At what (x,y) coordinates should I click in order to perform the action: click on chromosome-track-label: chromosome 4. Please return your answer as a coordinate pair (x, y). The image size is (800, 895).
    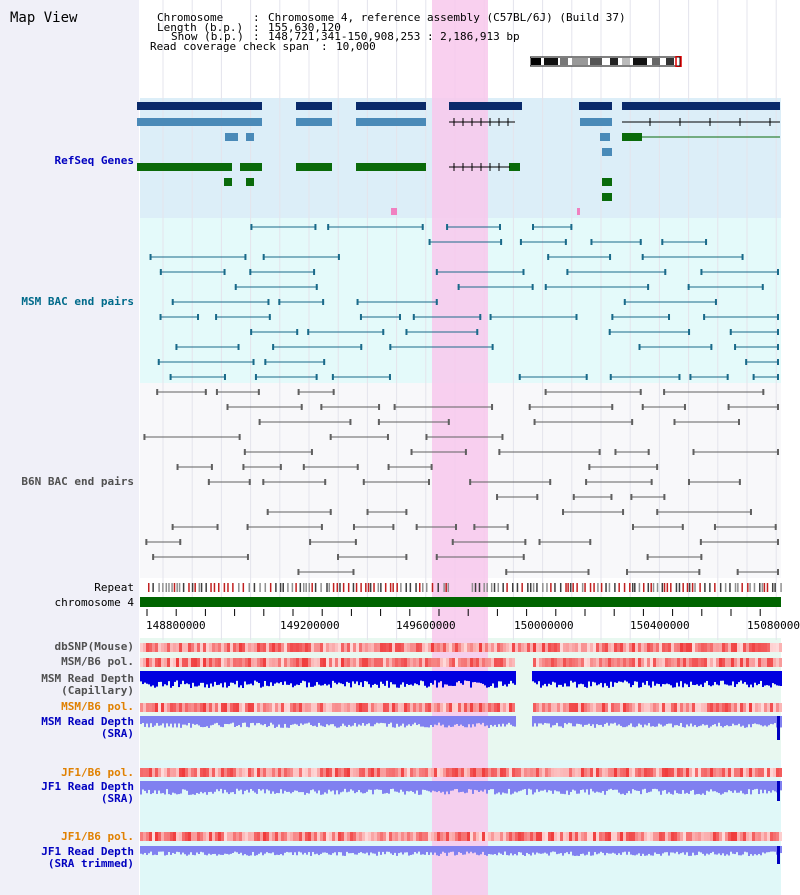
    Looking at the image, I should click on (94, 602).